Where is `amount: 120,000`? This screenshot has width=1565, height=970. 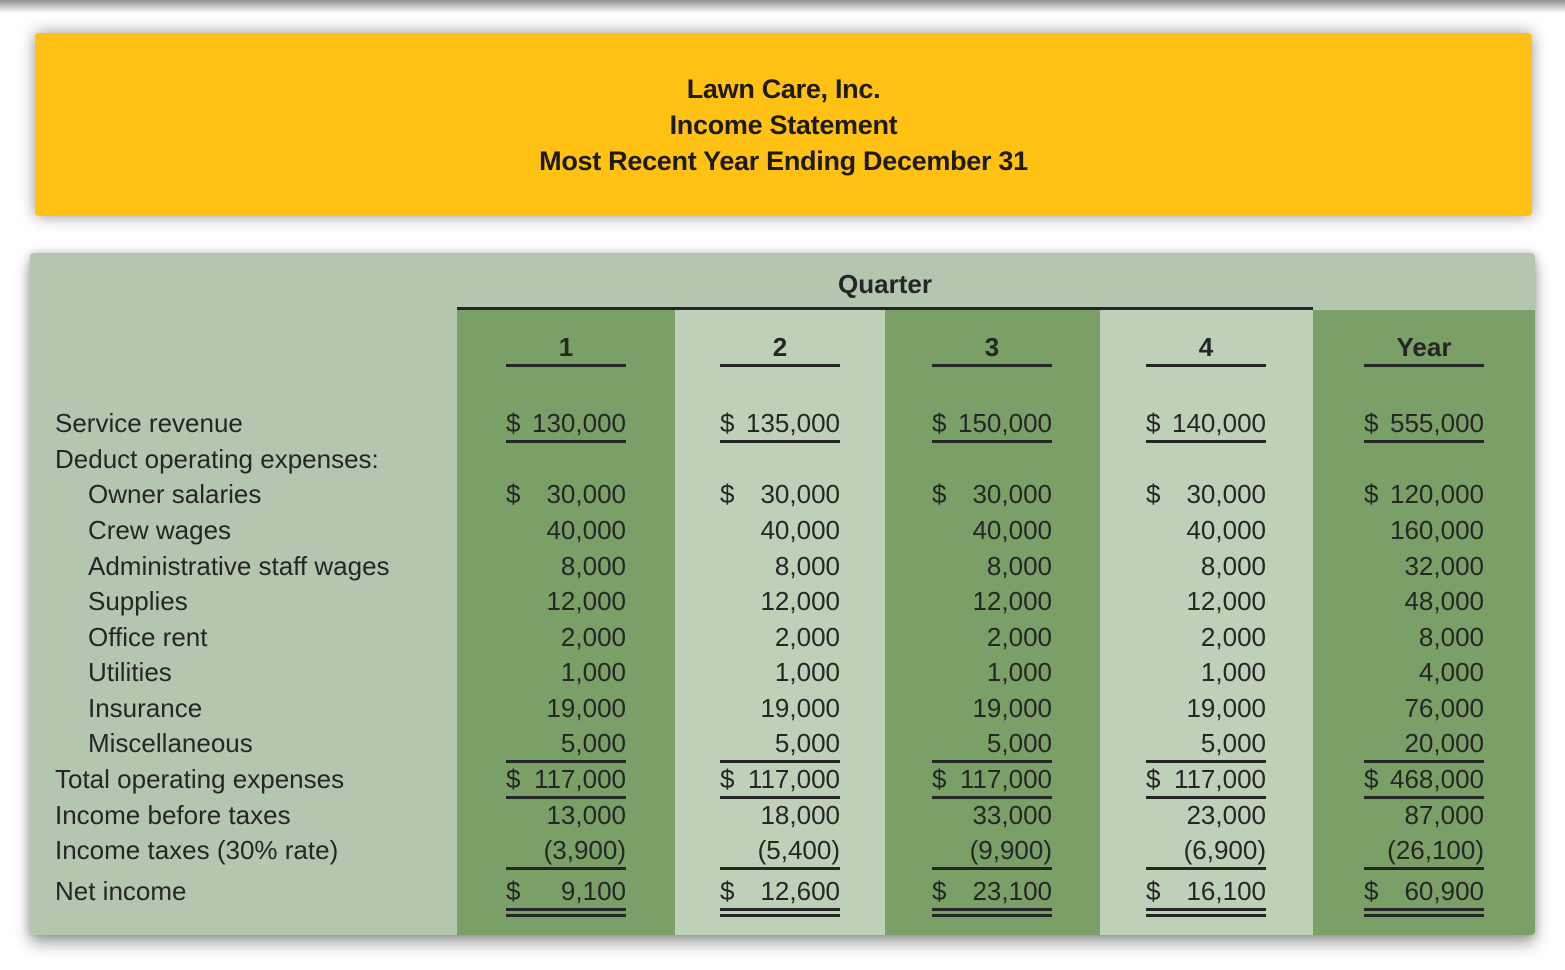 amount: 120,000 is located at coordinates (1437, 494).